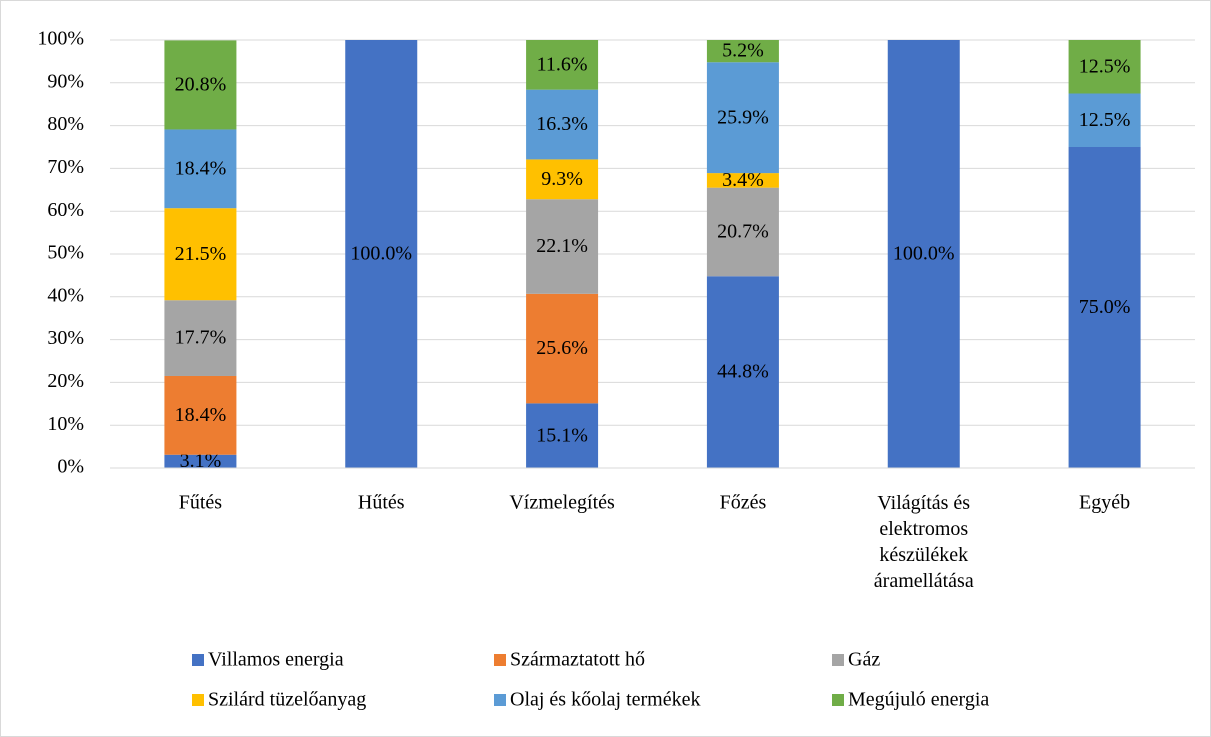  Describe the element at coordinates (65, 81) in the screenshot. I see `y-tick-label: 90%` at that location.